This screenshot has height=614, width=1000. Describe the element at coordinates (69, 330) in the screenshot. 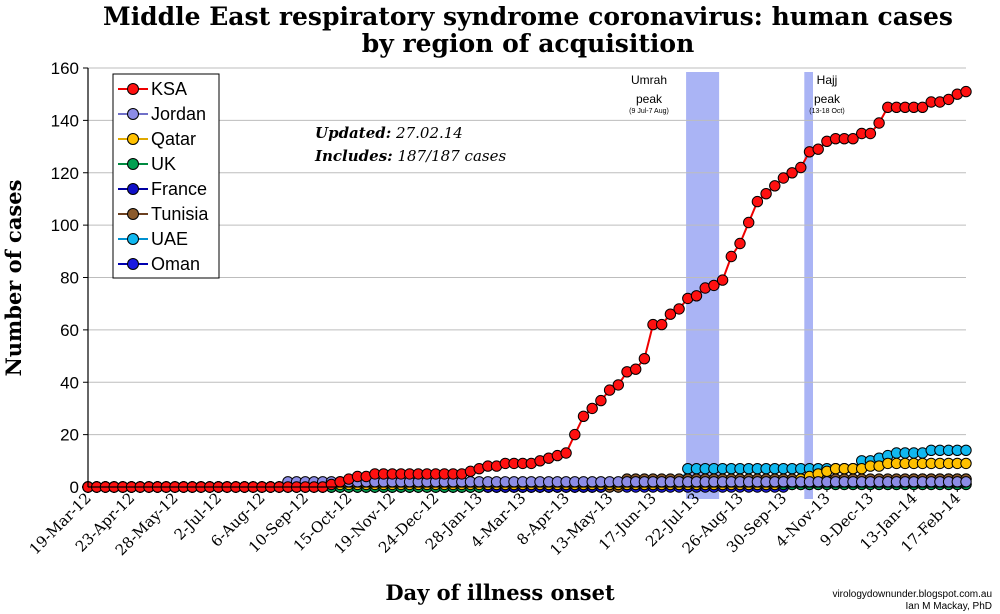

I see `y-tick-label: 60` at that location.